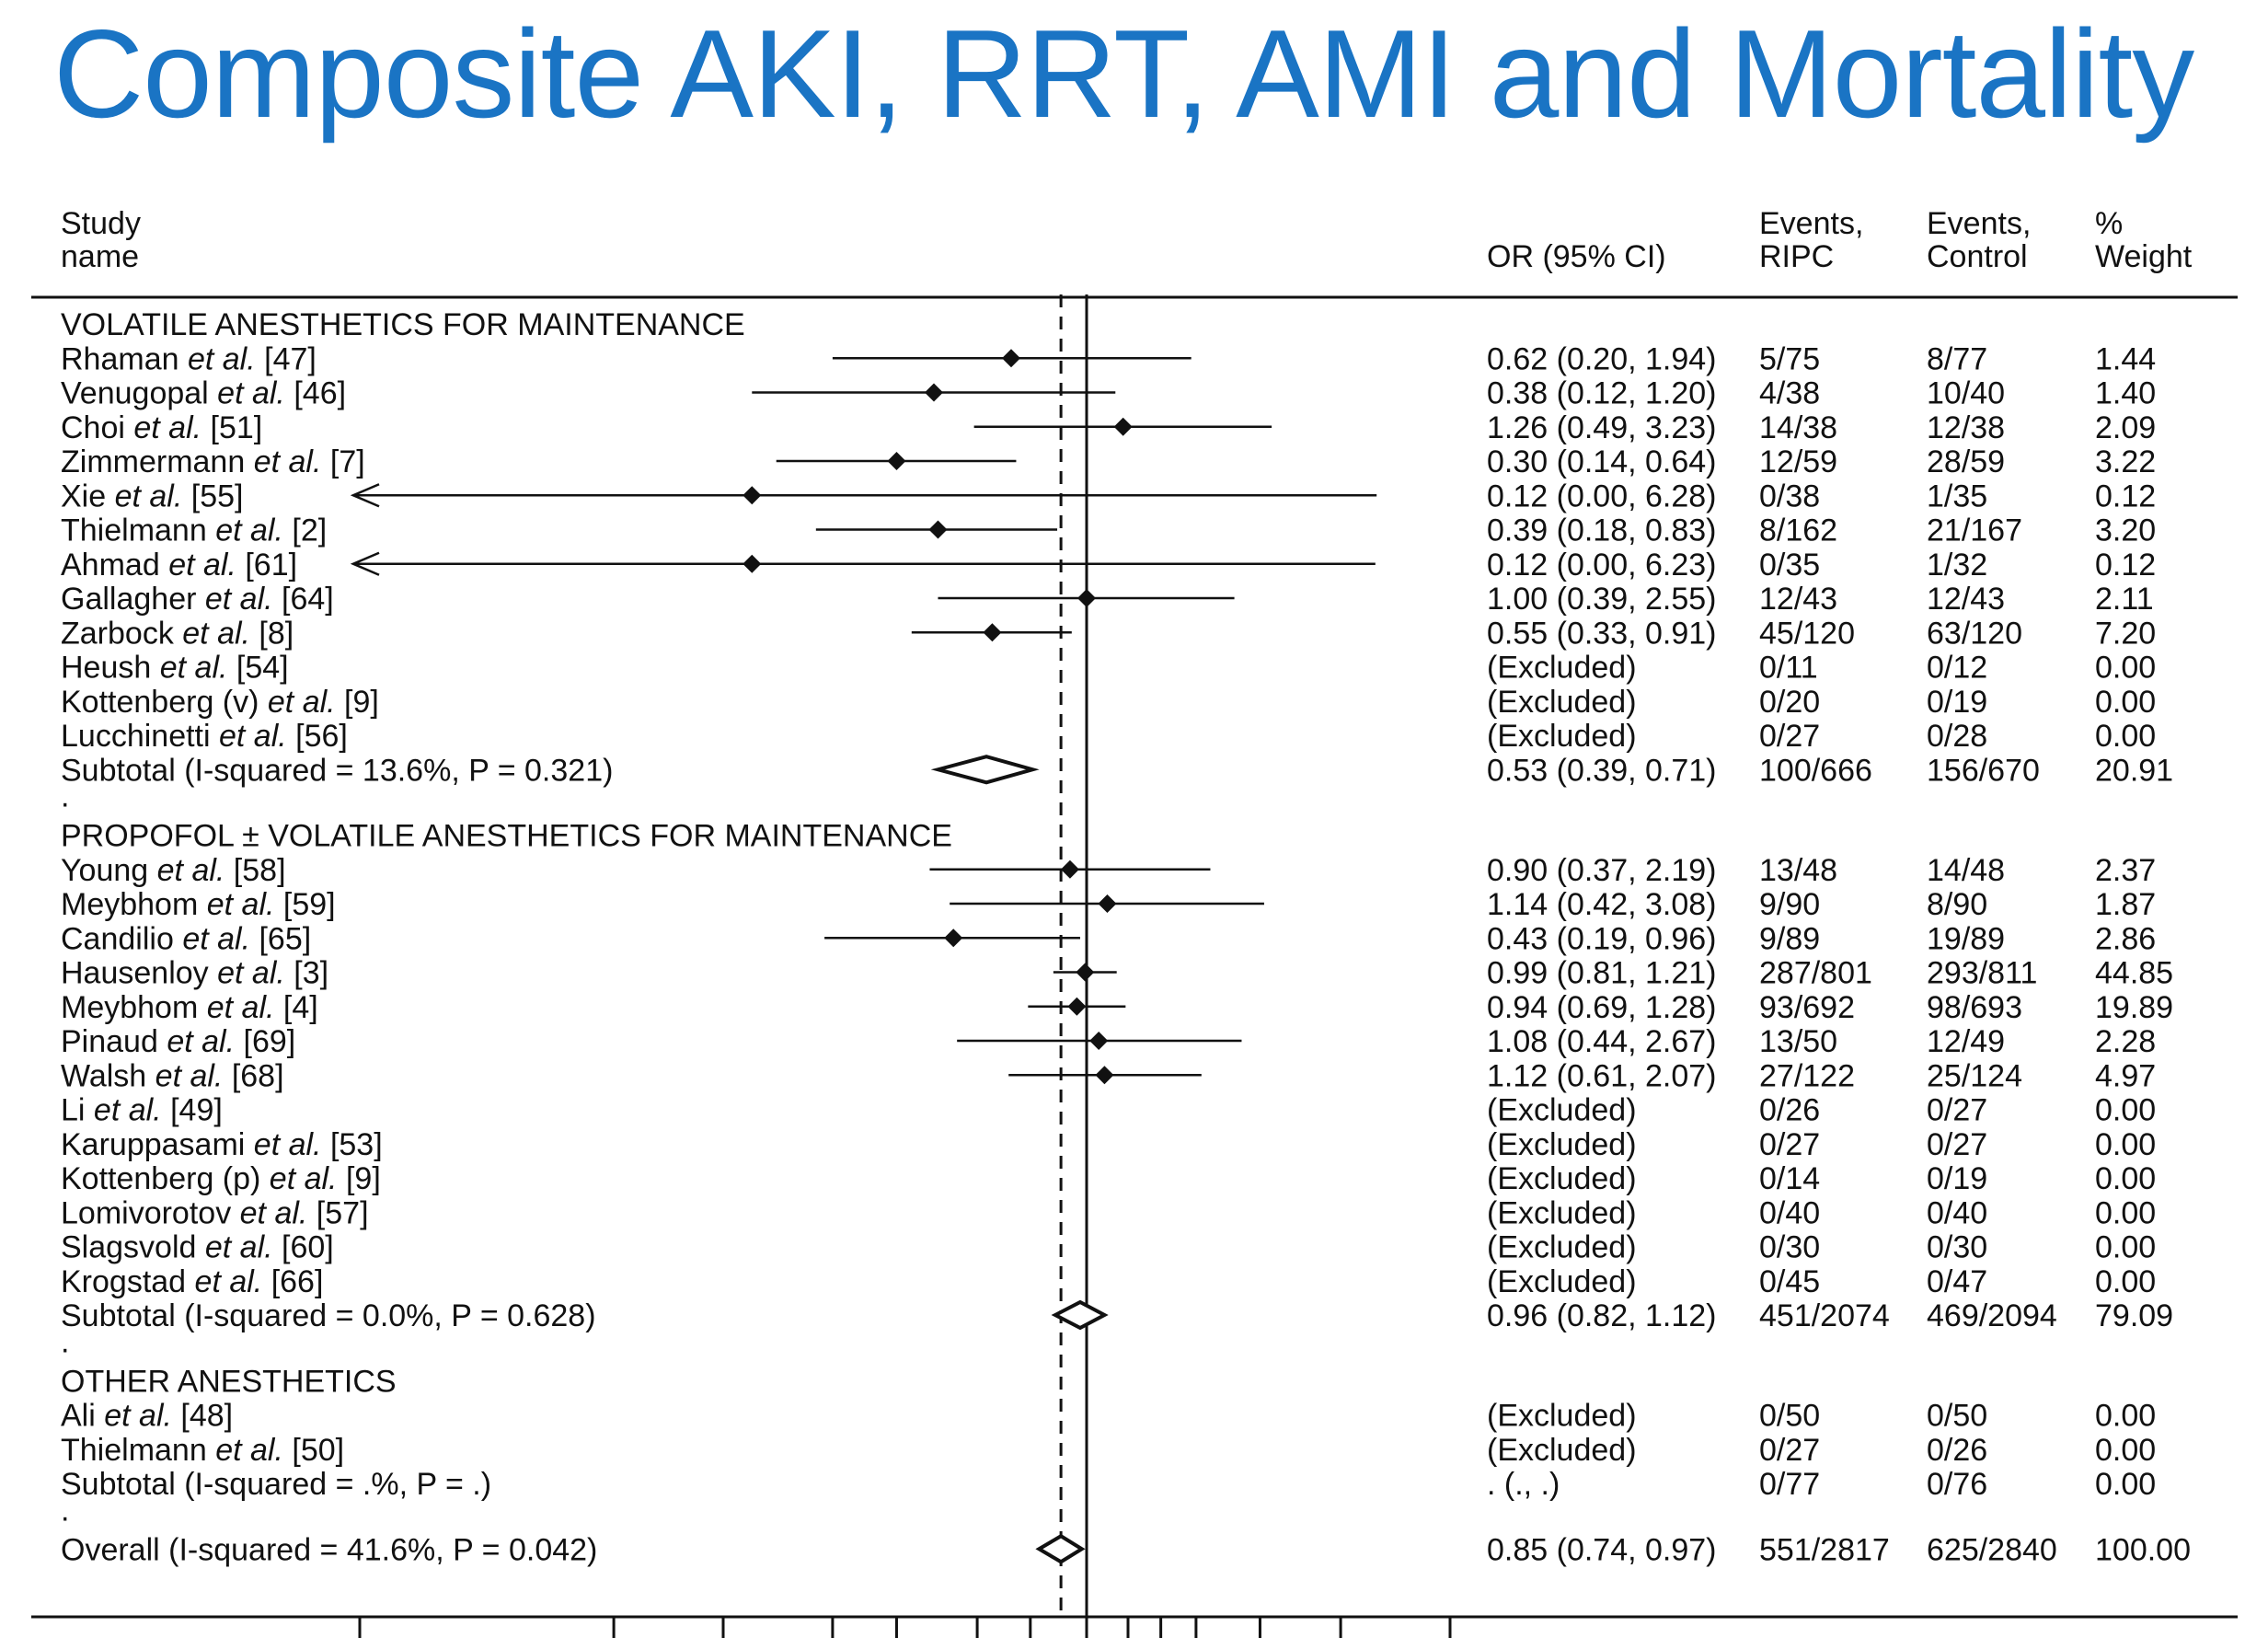 The height and width of the screenshot is (1638, 2268). Describe the element at coordinates (1789, 1416) in the screenshot. I see `events-ripc: 0/50` at that location.